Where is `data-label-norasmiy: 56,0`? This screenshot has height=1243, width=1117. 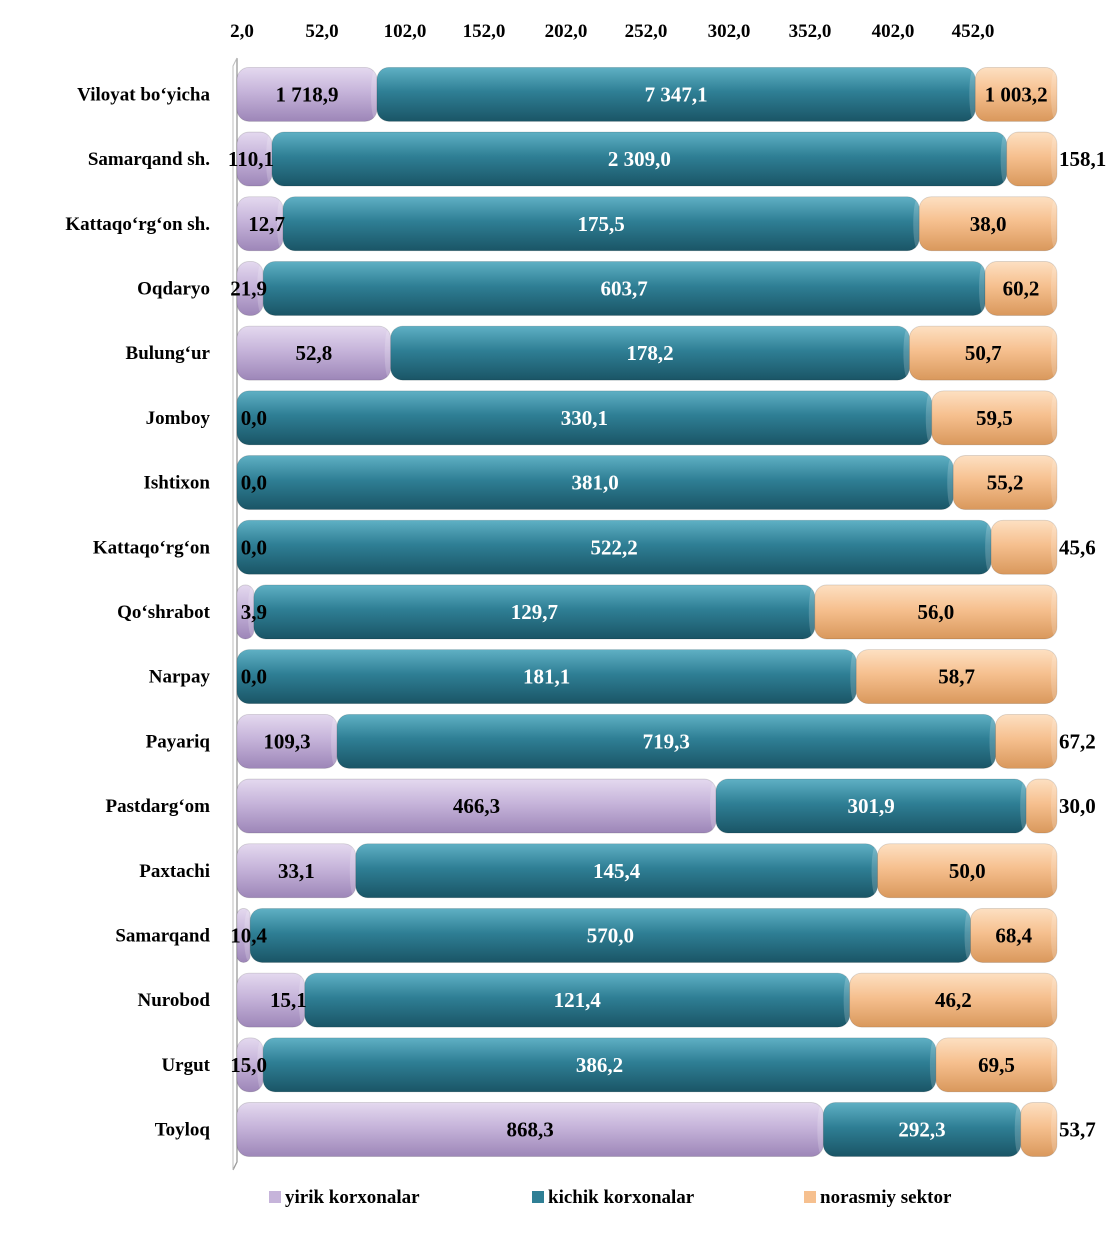
data-label-norasmiy: 56,0 is located at coordinates (936, 612).